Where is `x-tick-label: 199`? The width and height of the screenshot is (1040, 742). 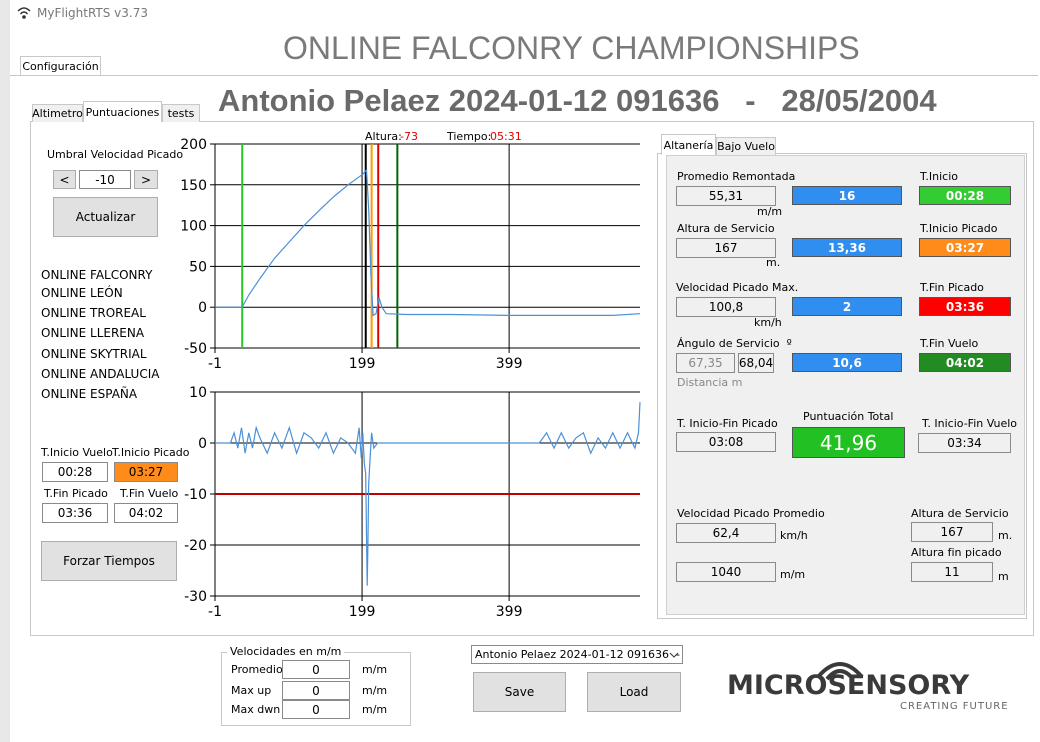
x-tick-label: 199 is located at coordinates (362, 364).